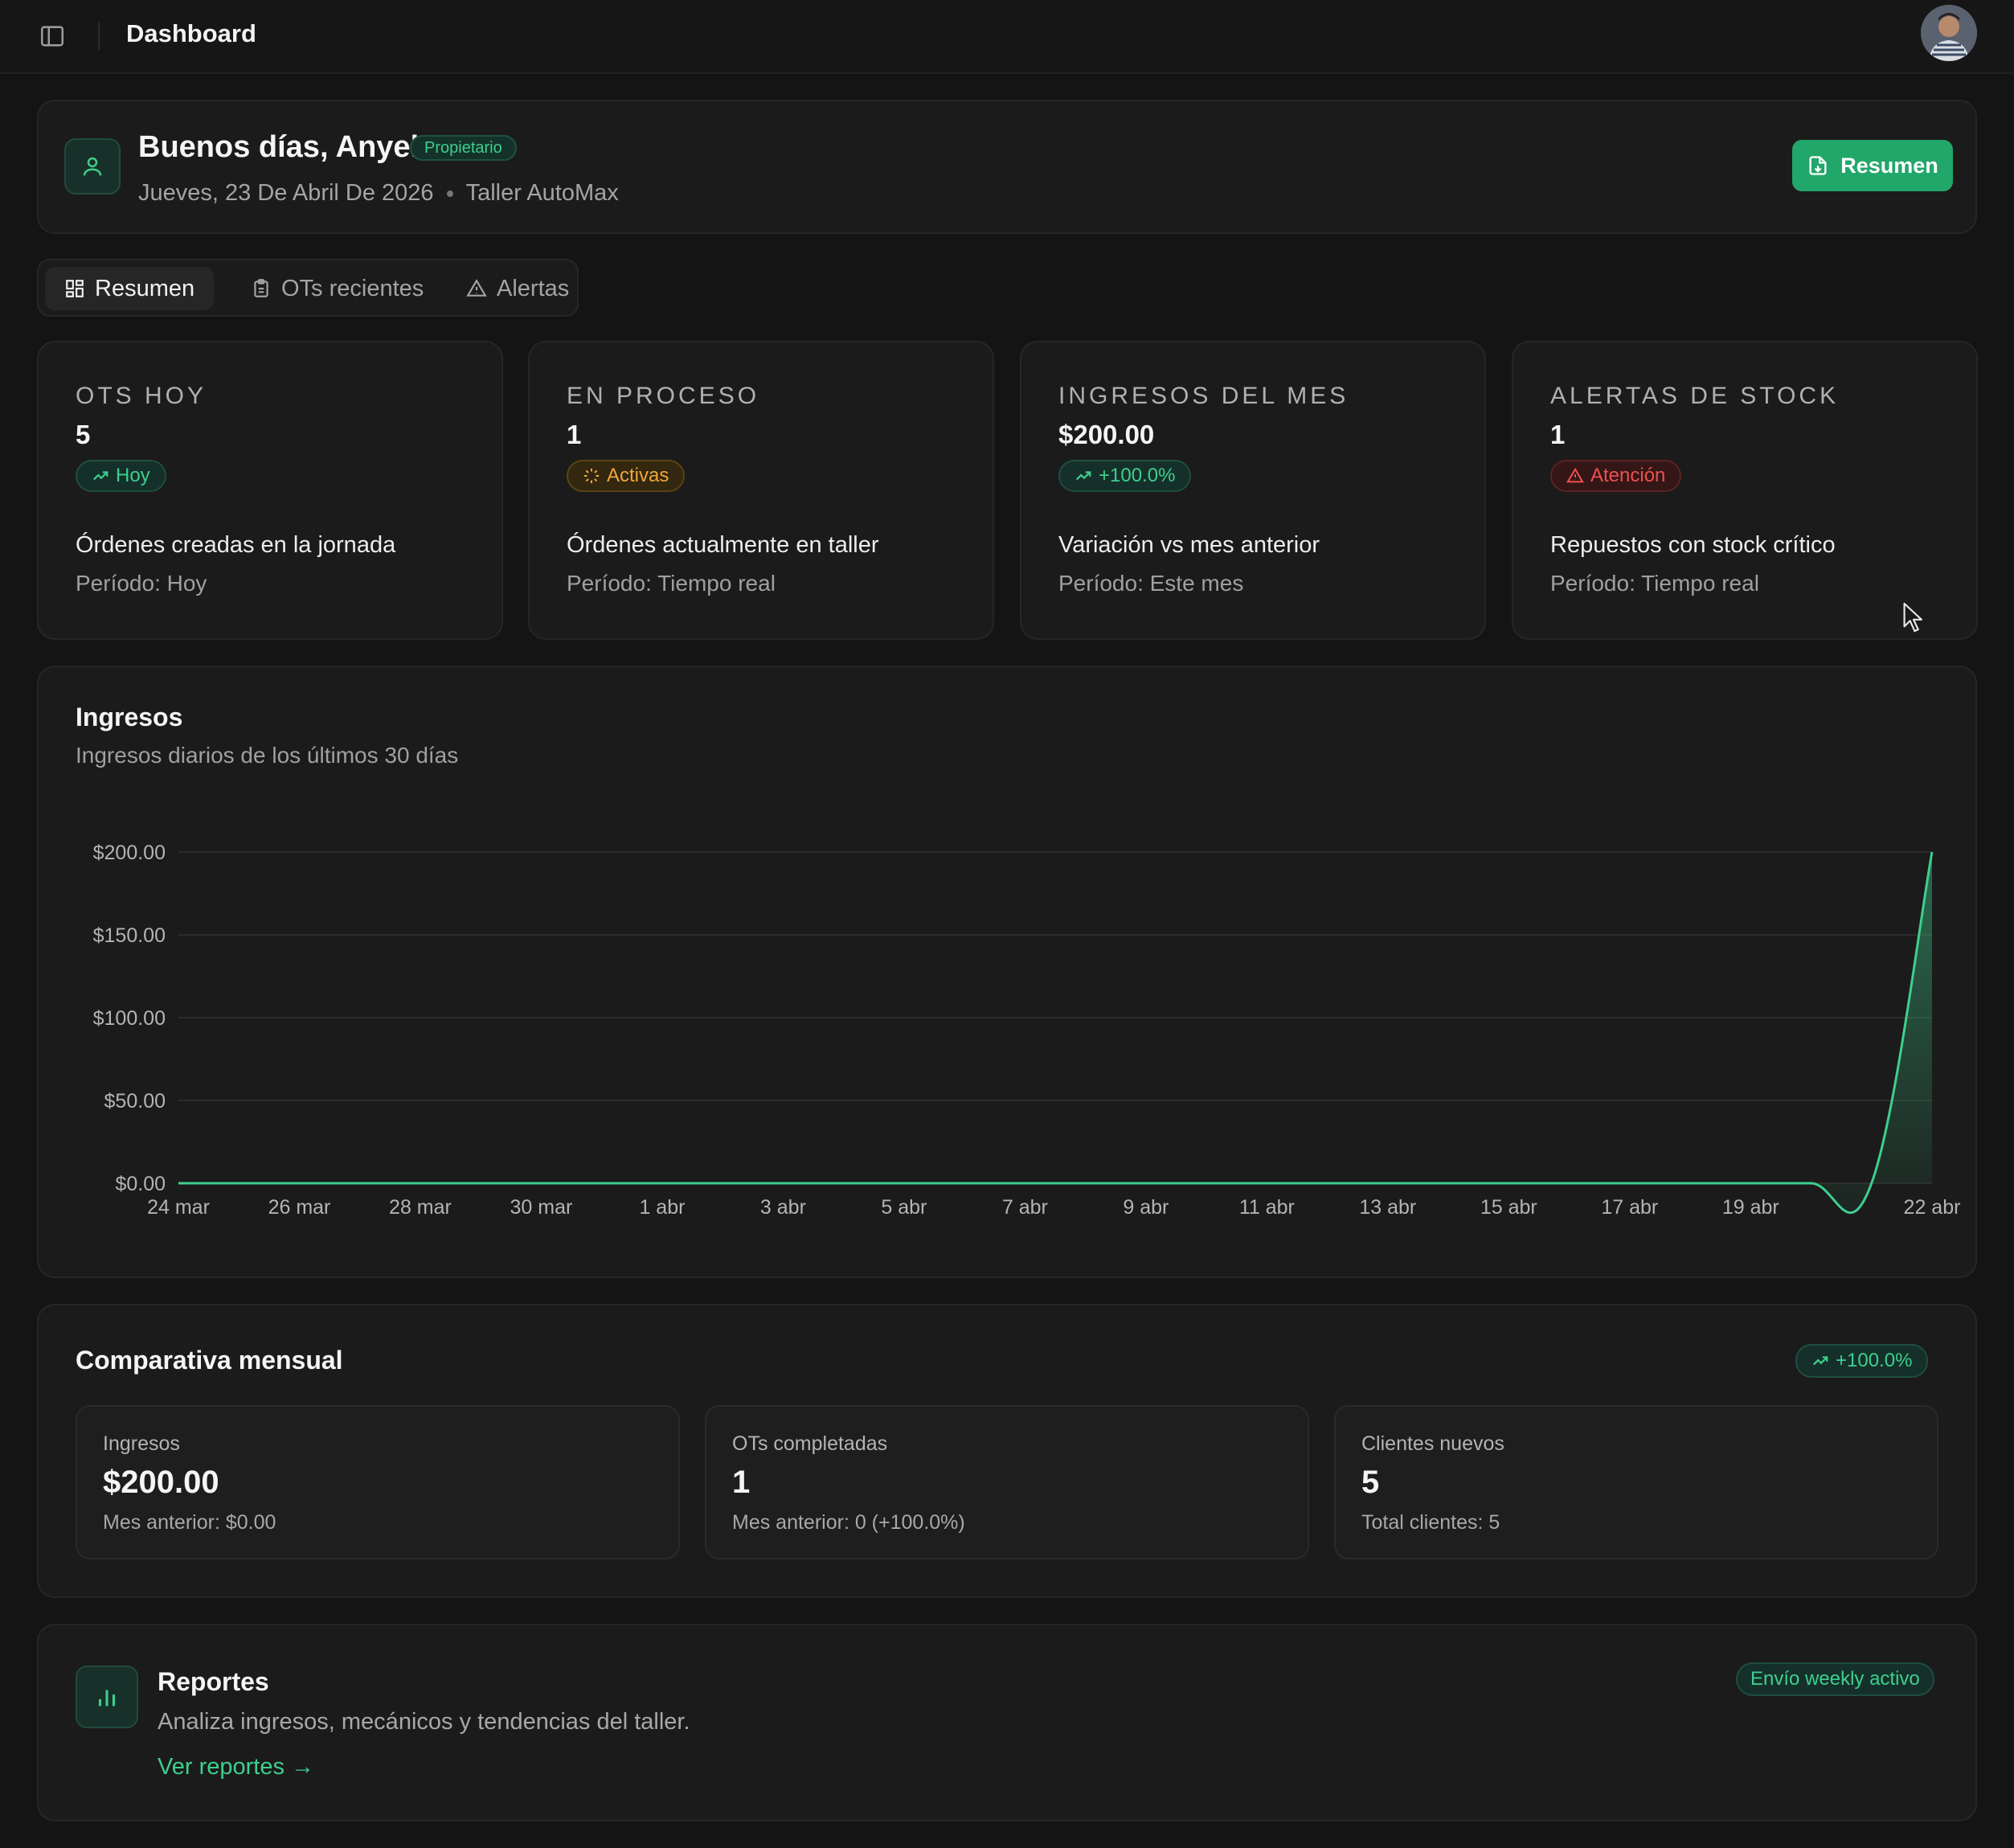  I want to click on x-tick-label: 11 abr, so click(1267, 1207).